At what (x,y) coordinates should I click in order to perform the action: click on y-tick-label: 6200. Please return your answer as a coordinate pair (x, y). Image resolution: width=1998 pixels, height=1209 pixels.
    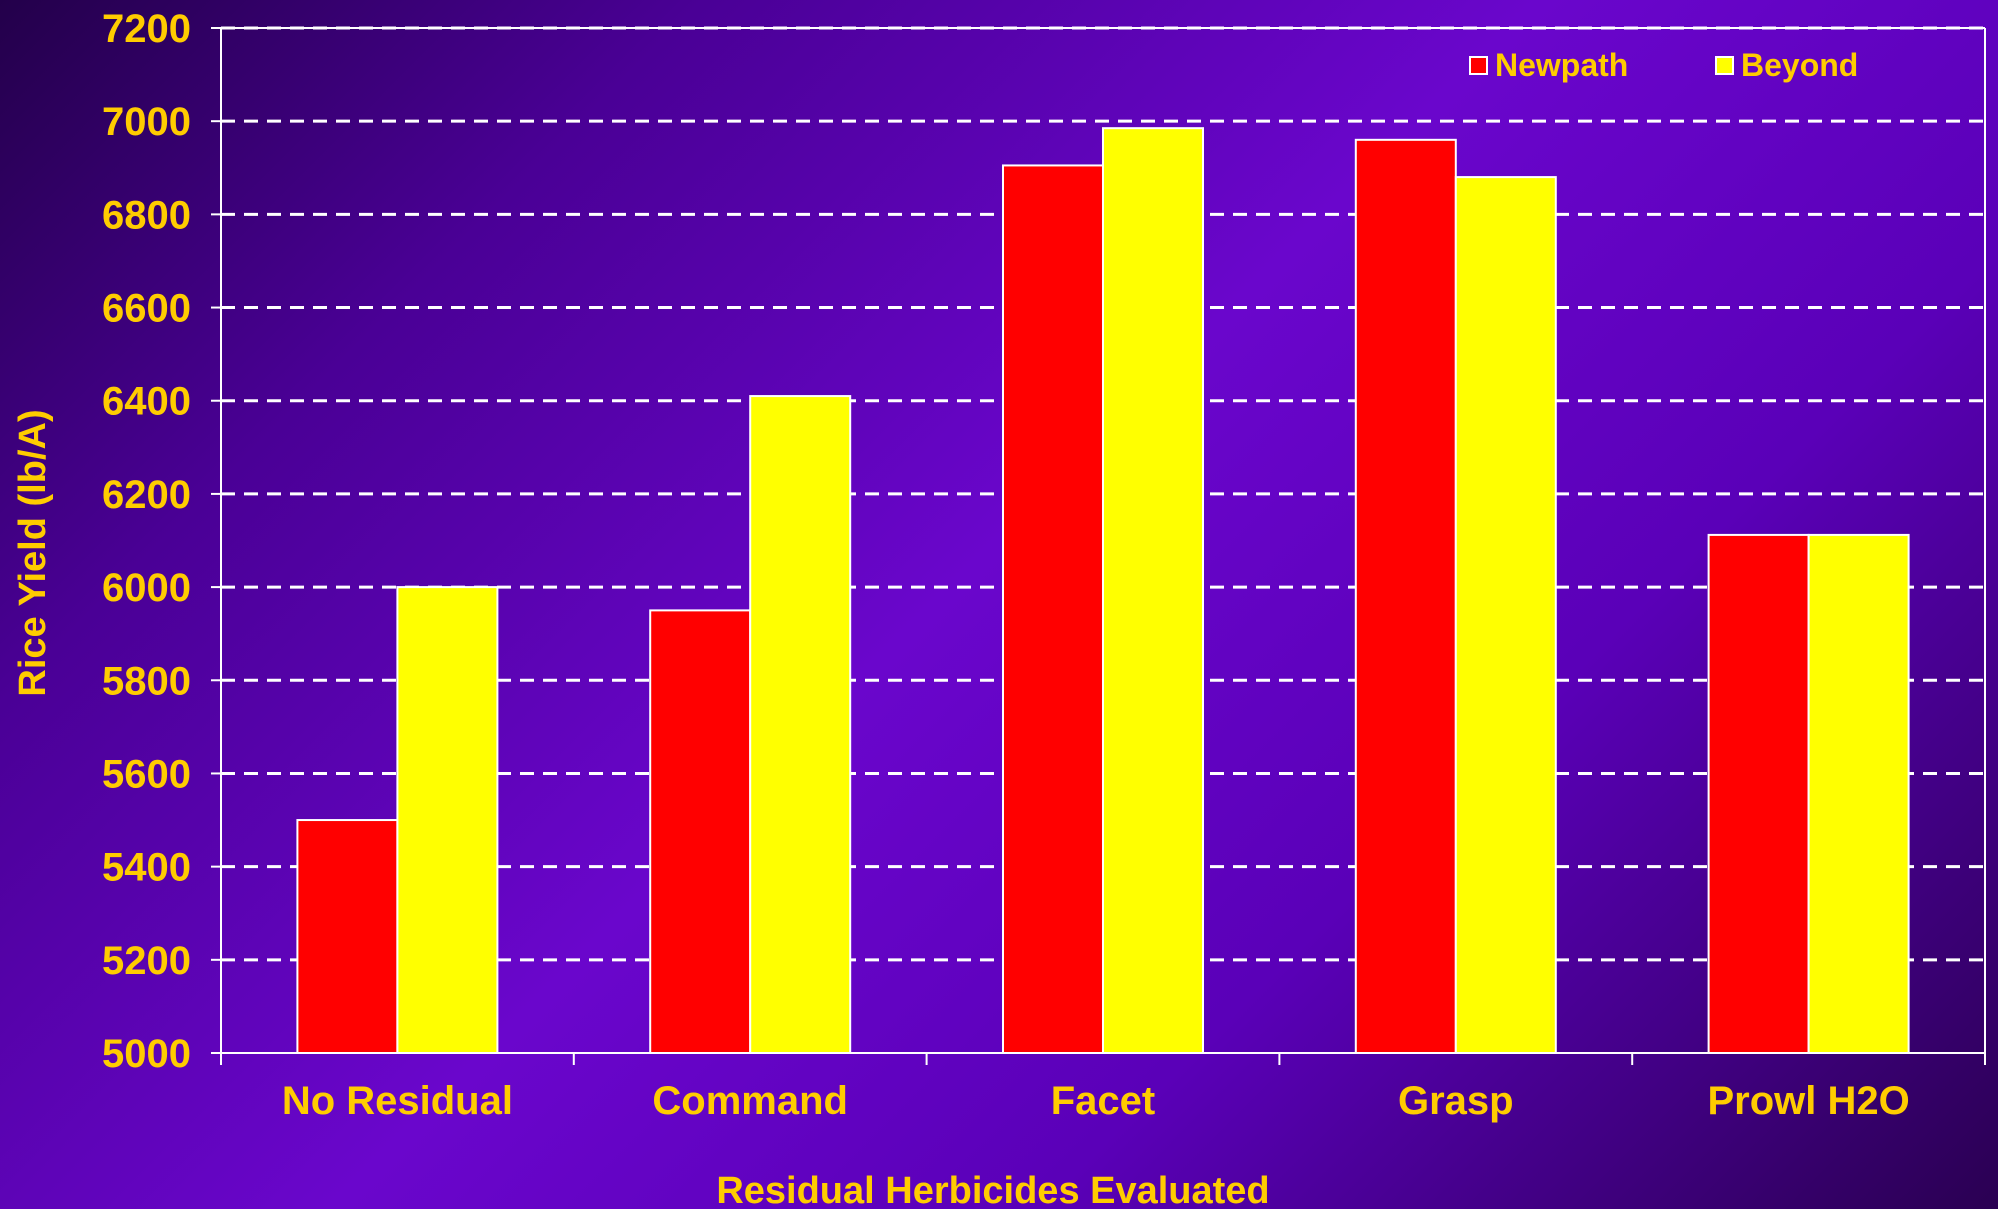
    Looking at the image, I should click on (146, 495).